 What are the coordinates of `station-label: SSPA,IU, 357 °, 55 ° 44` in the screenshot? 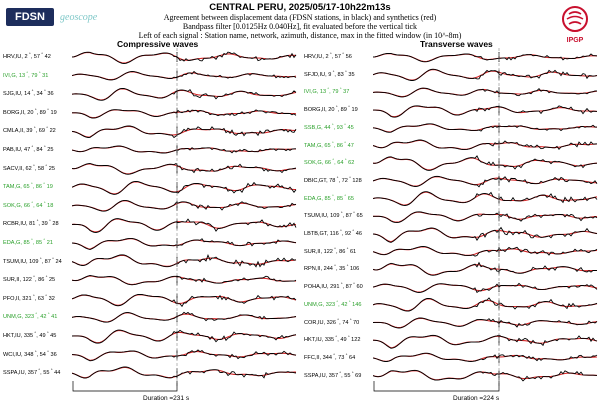 It's located at (31, 372).